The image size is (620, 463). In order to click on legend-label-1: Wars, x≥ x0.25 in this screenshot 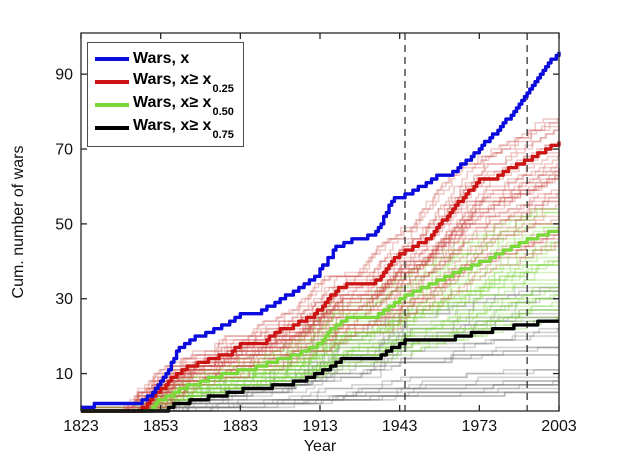, I will do `click(183, 83)`.